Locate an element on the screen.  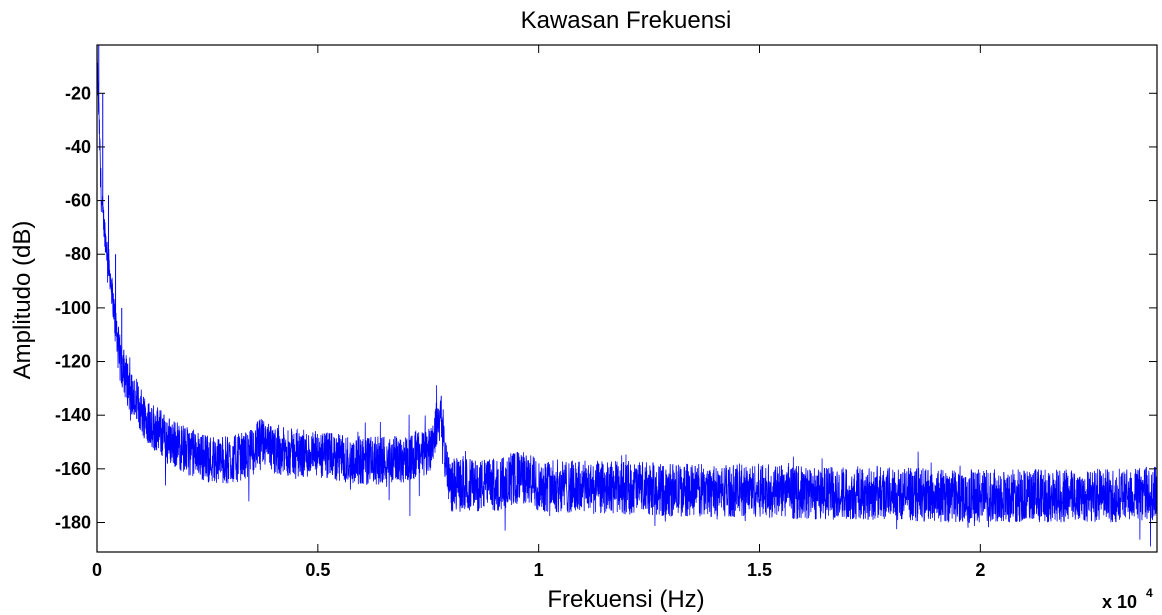
y-tick-label: -120 is located at coordinates (73, 362).